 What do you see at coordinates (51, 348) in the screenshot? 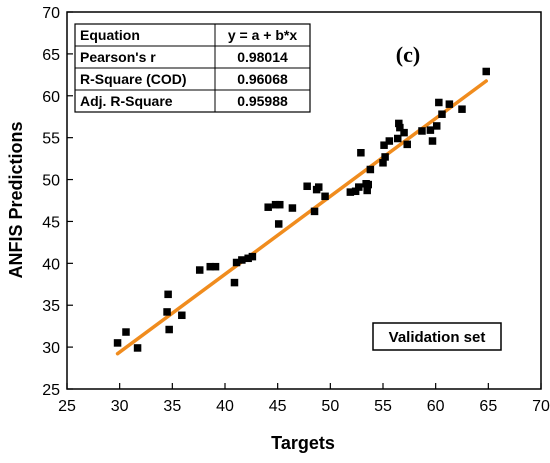
I see `y-tick-label: 30` at bounding box center [51, 348].